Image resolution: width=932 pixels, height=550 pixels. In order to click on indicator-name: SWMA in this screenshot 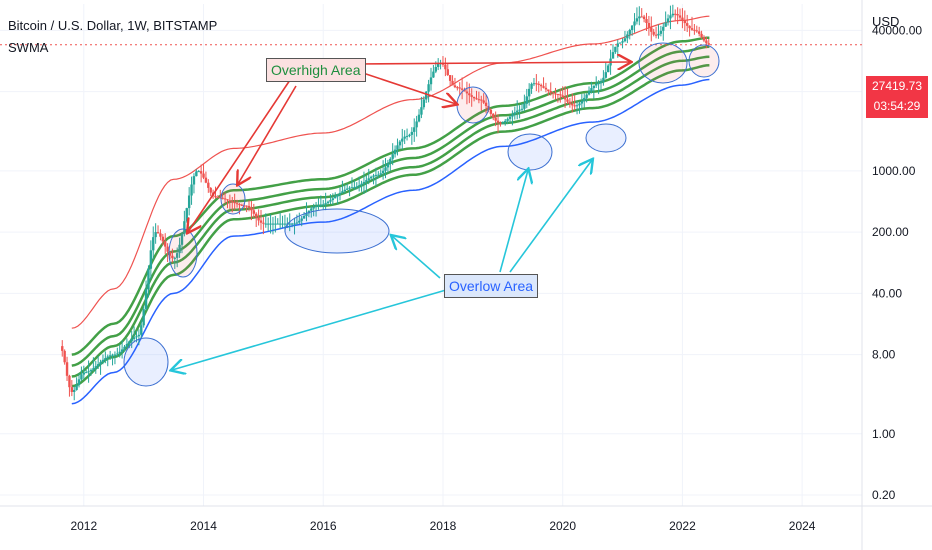, I will do `click(28, 47)`.